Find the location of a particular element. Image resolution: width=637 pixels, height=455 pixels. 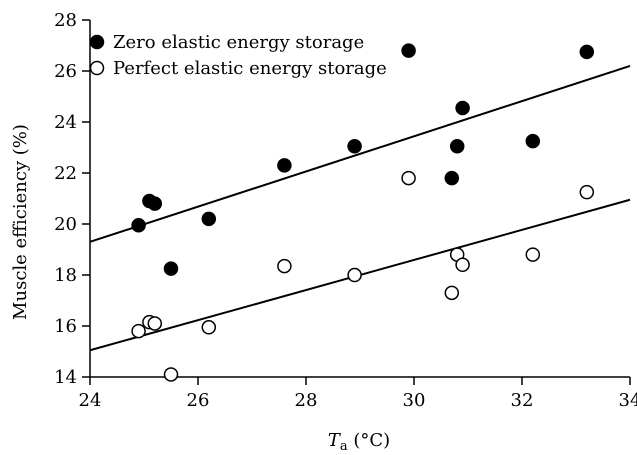

y-tick-label: 22 is located at coordinates (65, 173).